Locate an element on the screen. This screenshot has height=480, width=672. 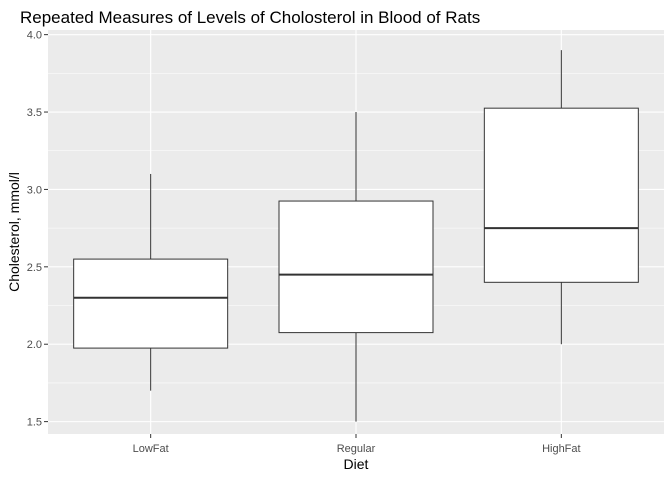
box-highfat is located at coordinates (561, 197).